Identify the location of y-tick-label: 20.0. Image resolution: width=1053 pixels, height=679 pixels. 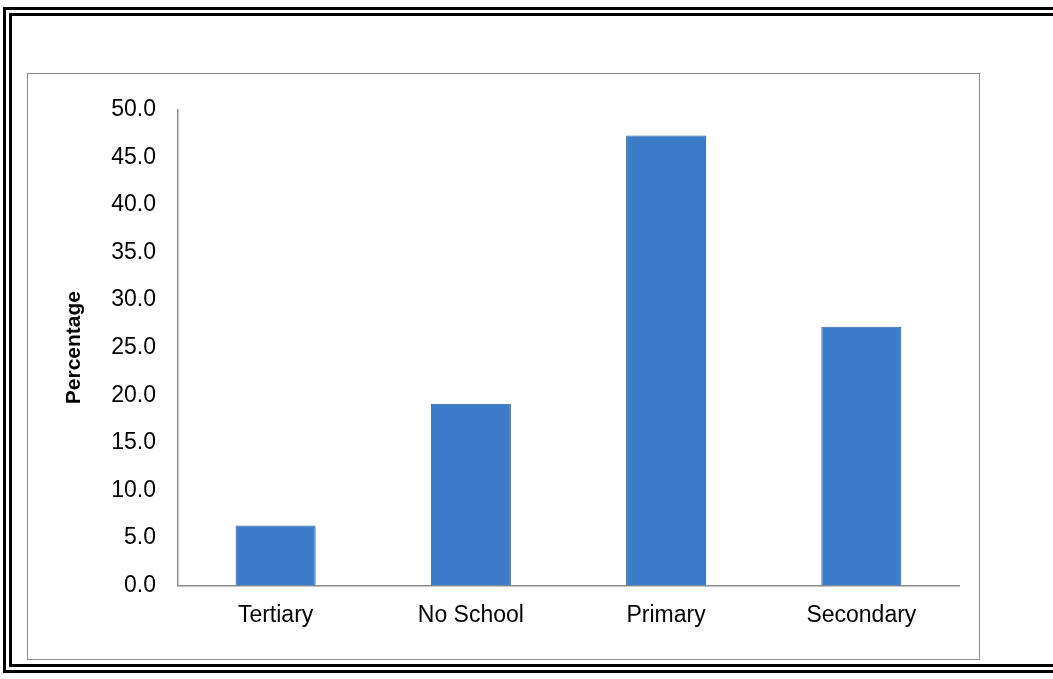
(133, 393).